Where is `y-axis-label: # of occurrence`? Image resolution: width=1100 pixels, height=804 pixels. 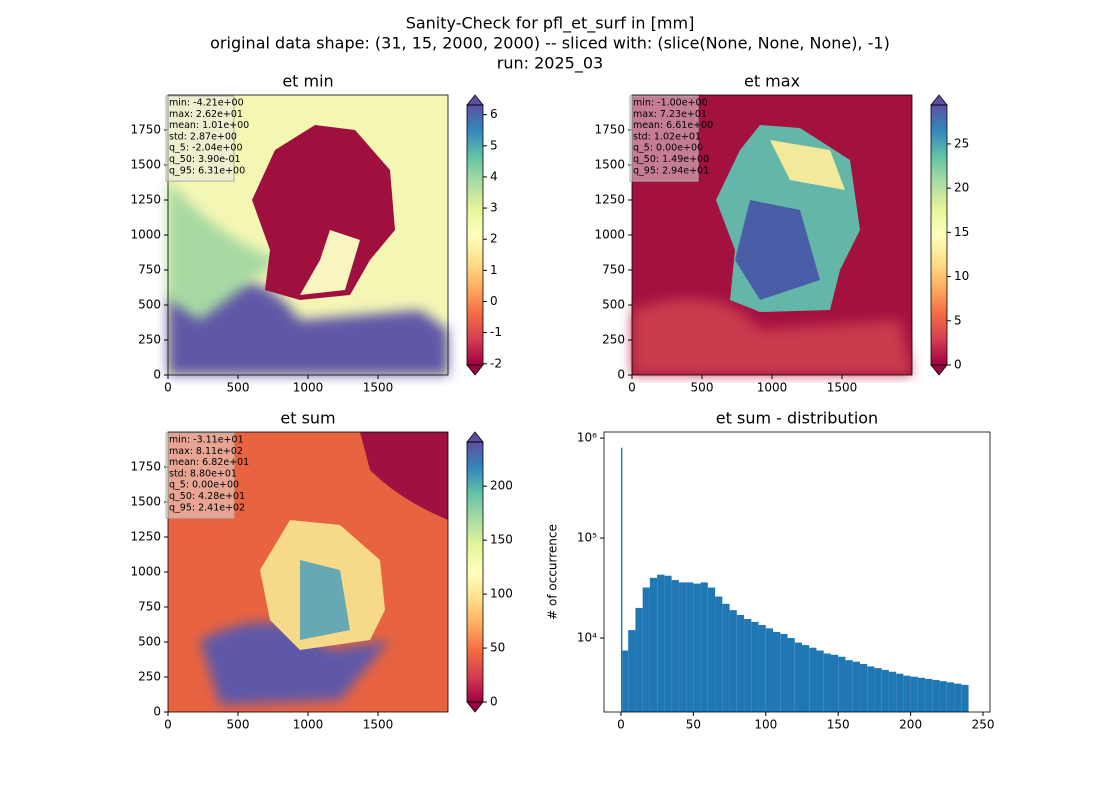 y-axis-label: # of occurrence is located at coordinates (553, 572).